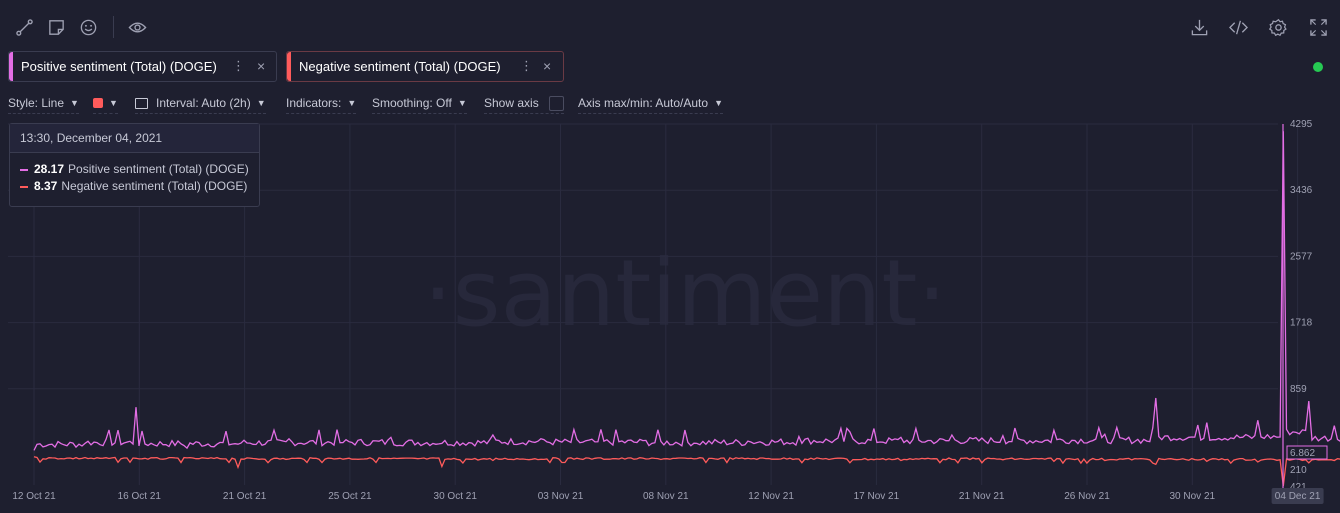 Image resolution: width=1340 pixels, height=513 pixels. What do you see at coordinates (1301, 256) in the screenshot?
I see `y-tick-label: 2577` at bounding box center [1301, 256].